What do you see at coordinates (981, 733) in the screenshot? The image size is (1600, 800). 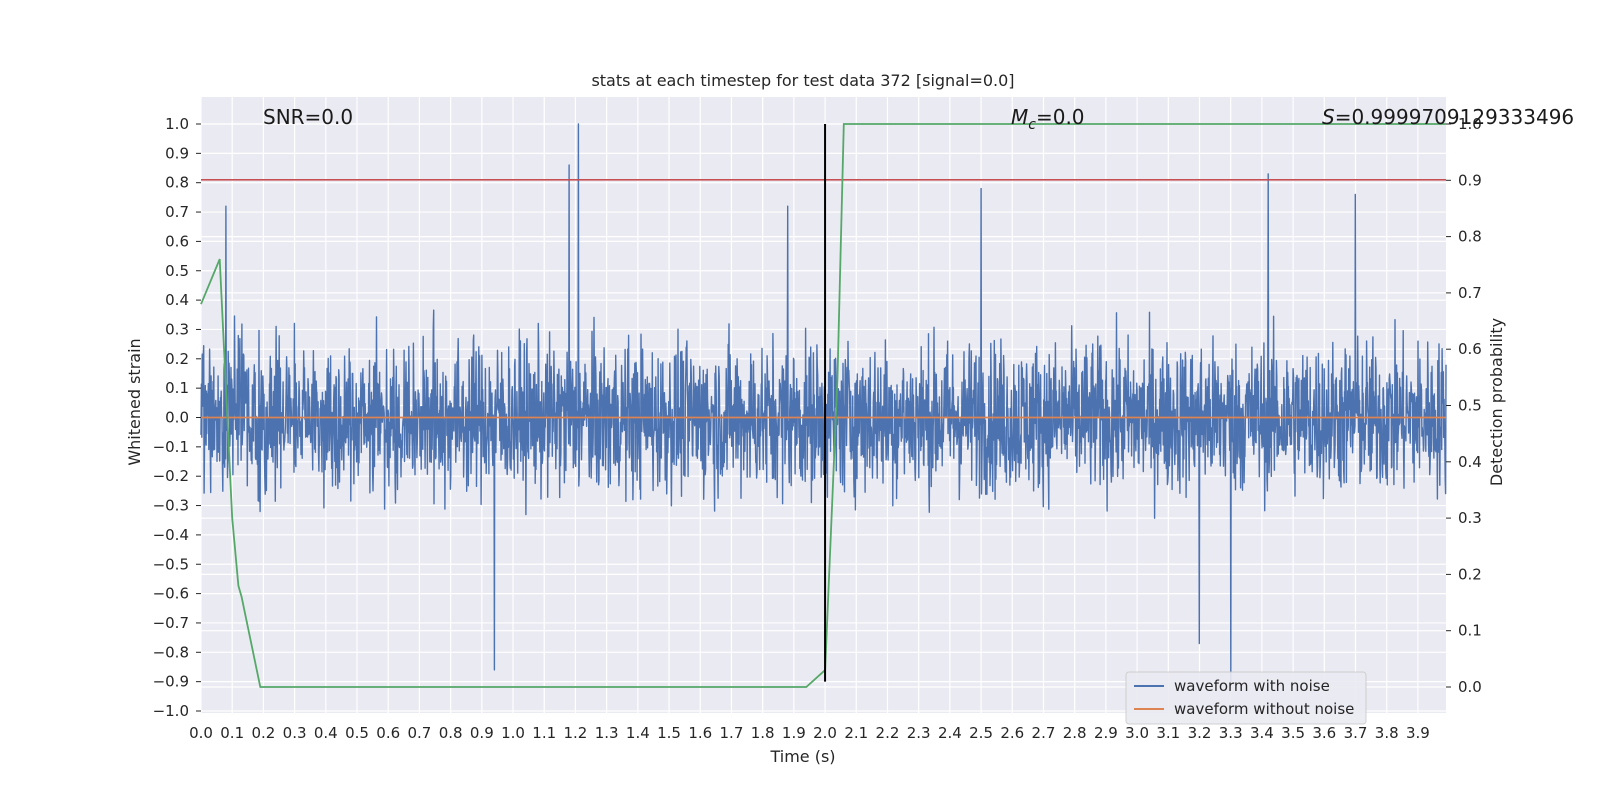 I see `x-tick-label: 2.5` at bounding box center [981, 733].